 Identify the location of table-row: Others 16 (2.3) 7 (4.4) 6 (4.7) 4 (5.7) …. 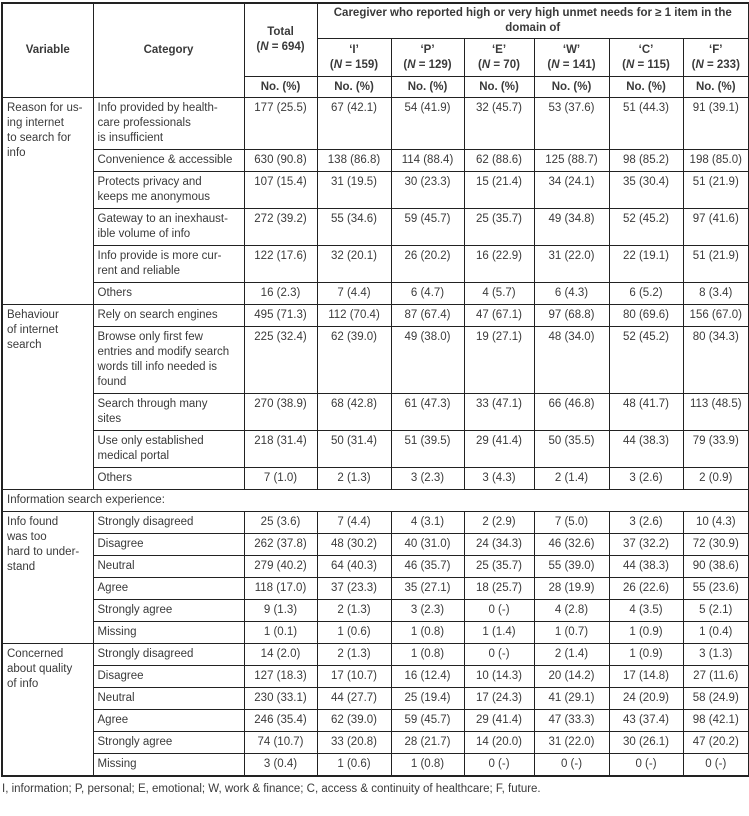
(375, 293).